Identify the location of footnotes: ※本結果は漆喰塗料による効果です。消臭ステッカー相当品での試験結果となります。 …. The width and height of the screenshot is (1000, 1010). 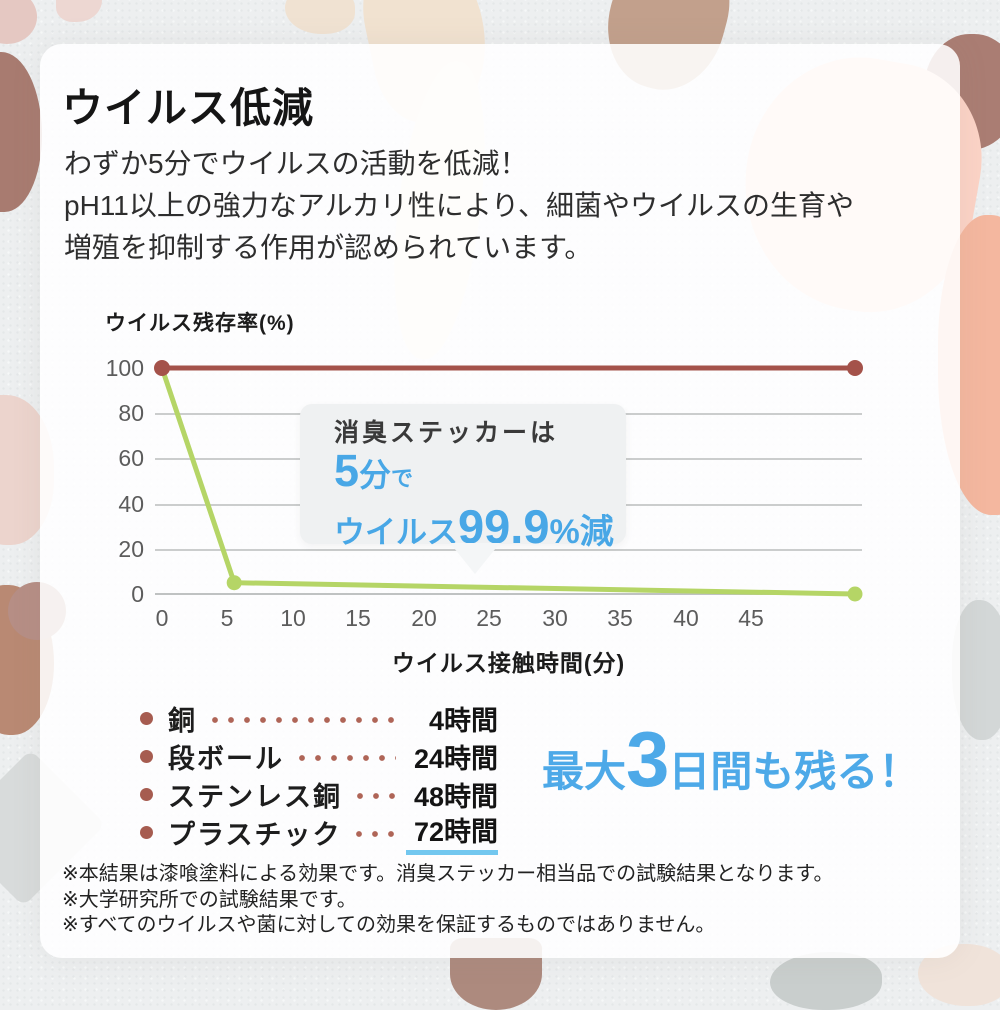
(448, 900).